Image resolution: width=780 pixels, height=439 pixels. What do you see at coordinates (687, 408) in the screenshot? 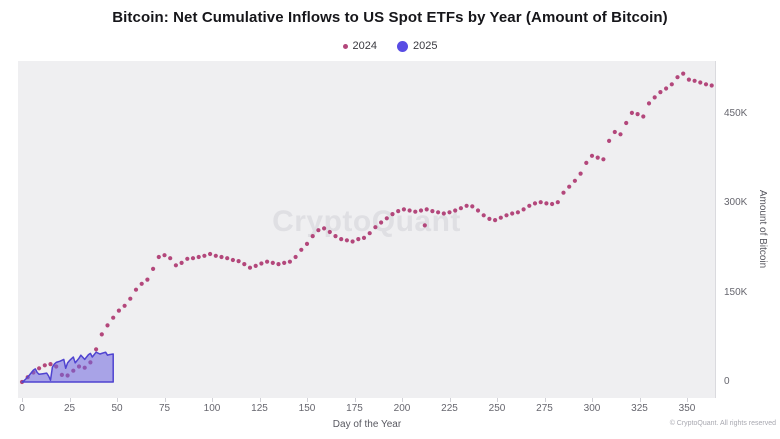
I see `x-tick-label: 350` at bounding box center [687, 408].